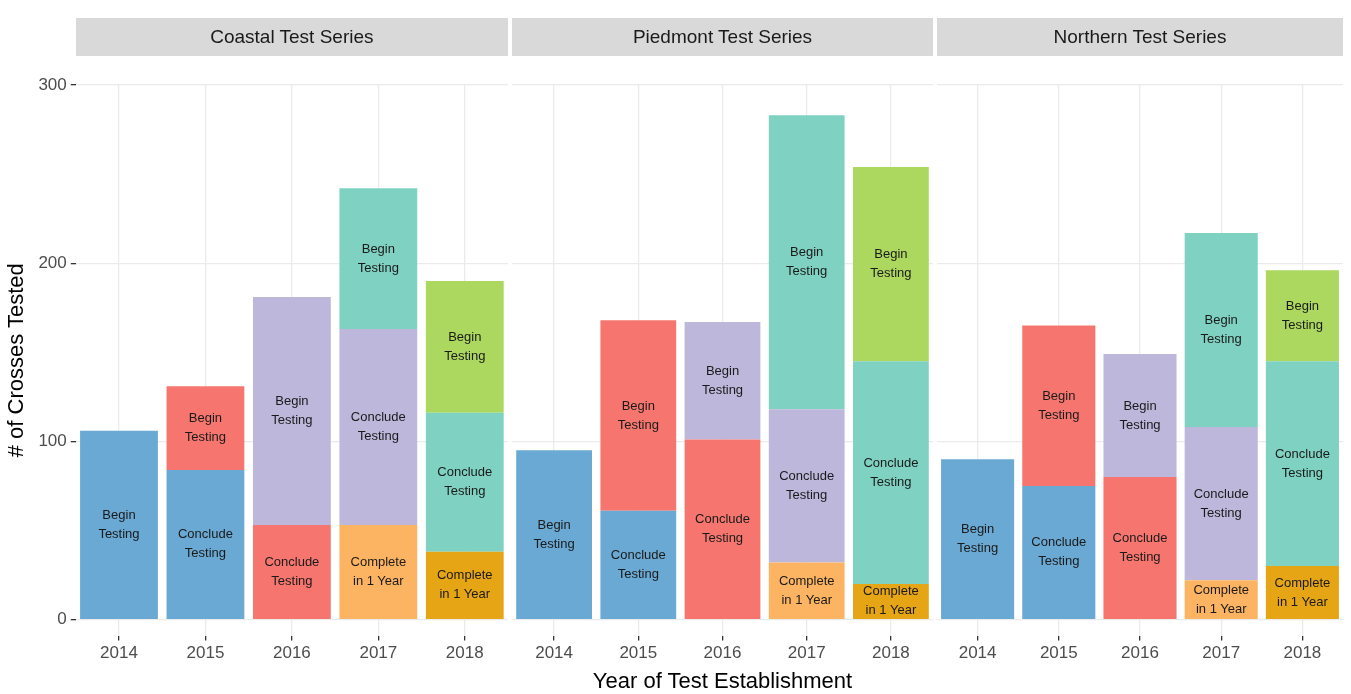  Describe the element at coordinates (62, 619) in the screenshot. I see `y-tick-label: 0` at that location.